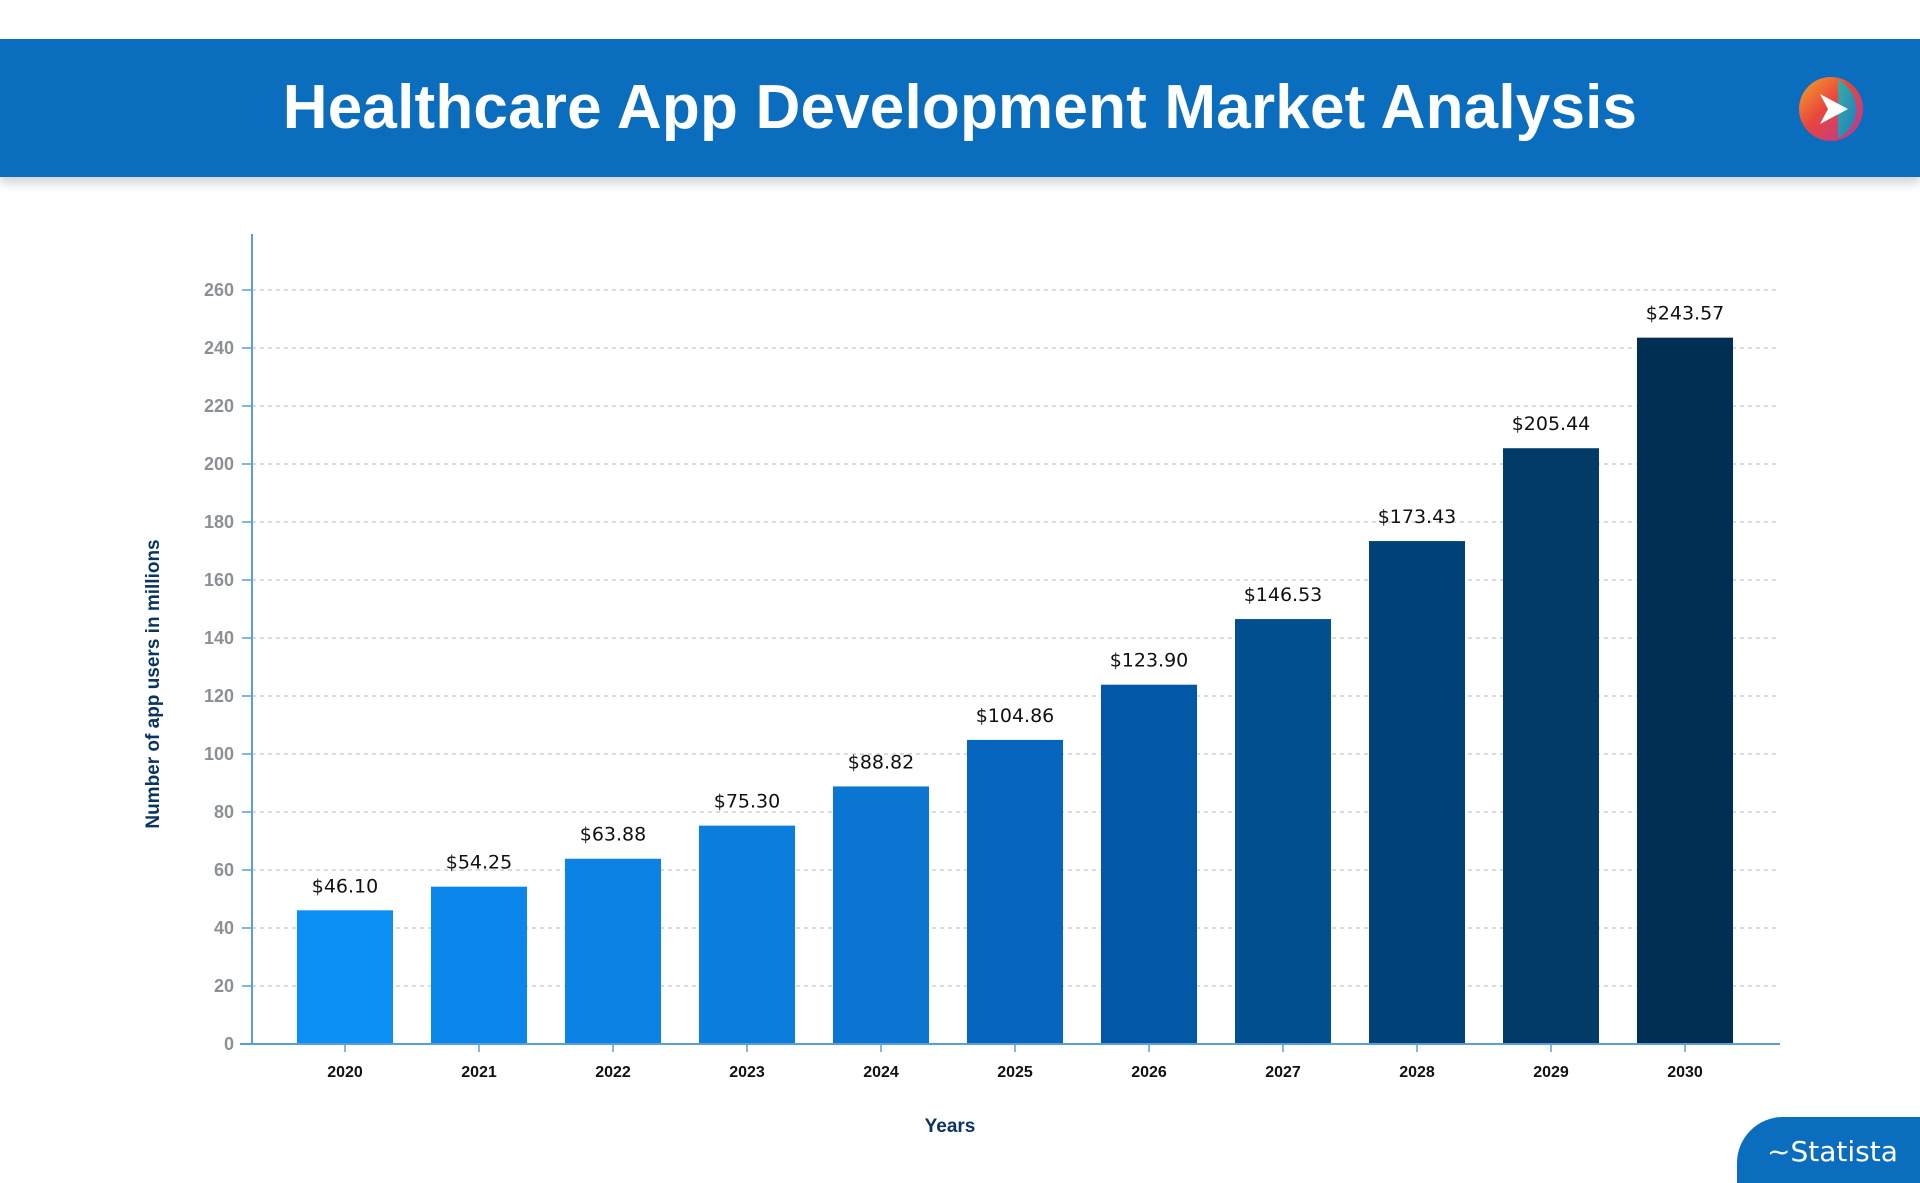 The width and height of the screenshot is (1920, 1183). Describe the element at coordinates (224, 870) in the screenshot. I see `y-tick-label: 60` at that location.